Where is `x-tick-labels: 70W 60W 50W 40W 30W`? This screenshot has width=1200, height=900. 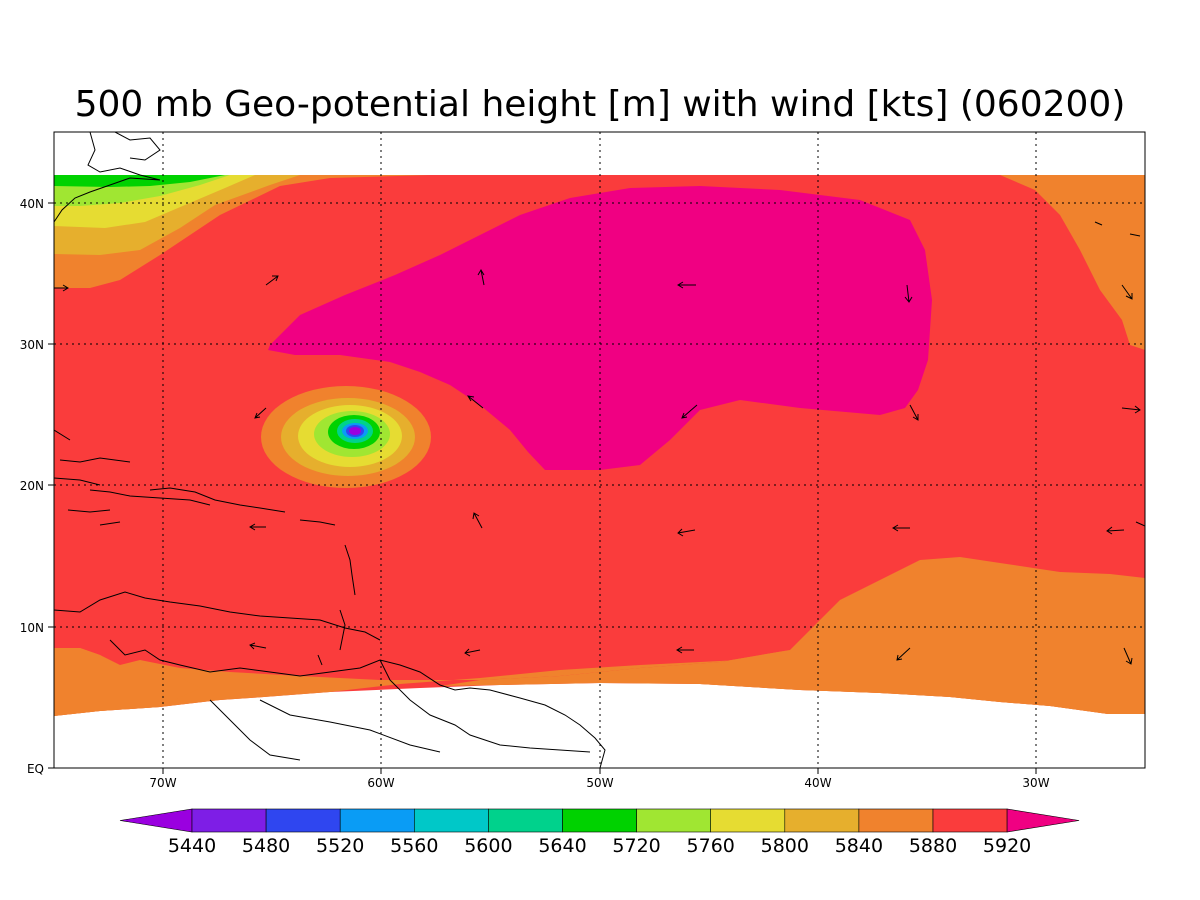
x-tick-labels: 70W 60W 50W 40W 30W is located at coordinates (599, 783).